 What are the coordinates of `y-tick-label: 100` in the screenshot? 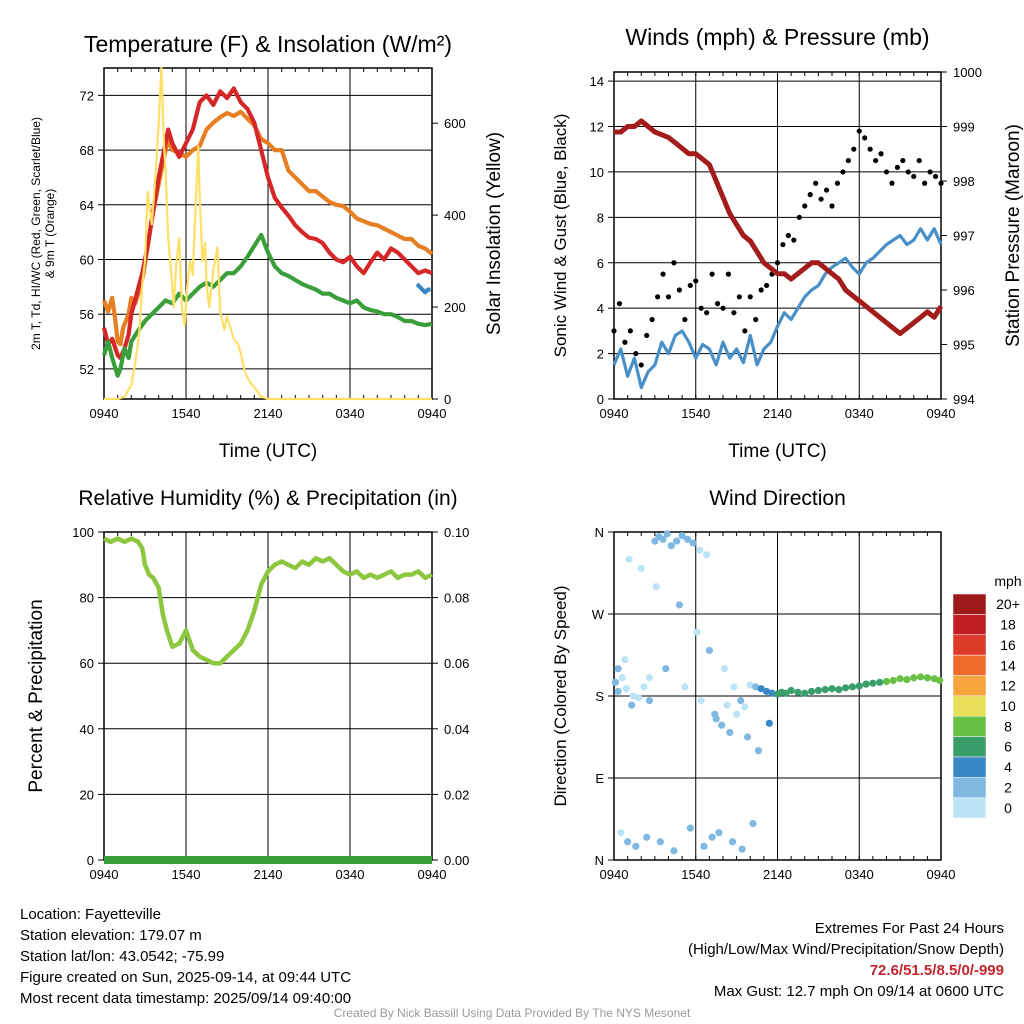 It's located at (83, 532).